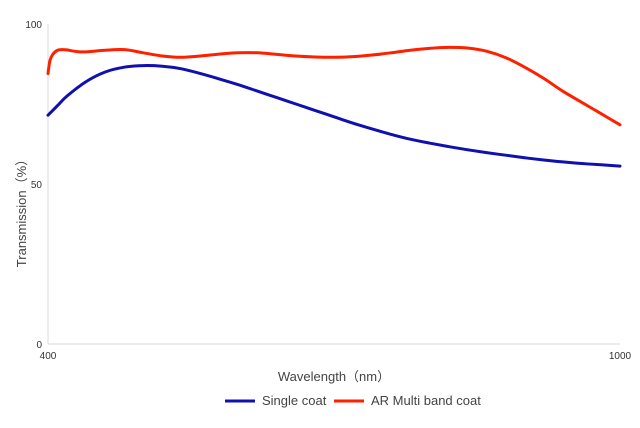  Describe the element at coordinates (33, 25) in the screenshot. I see `y-tick-label: 100` at that location.